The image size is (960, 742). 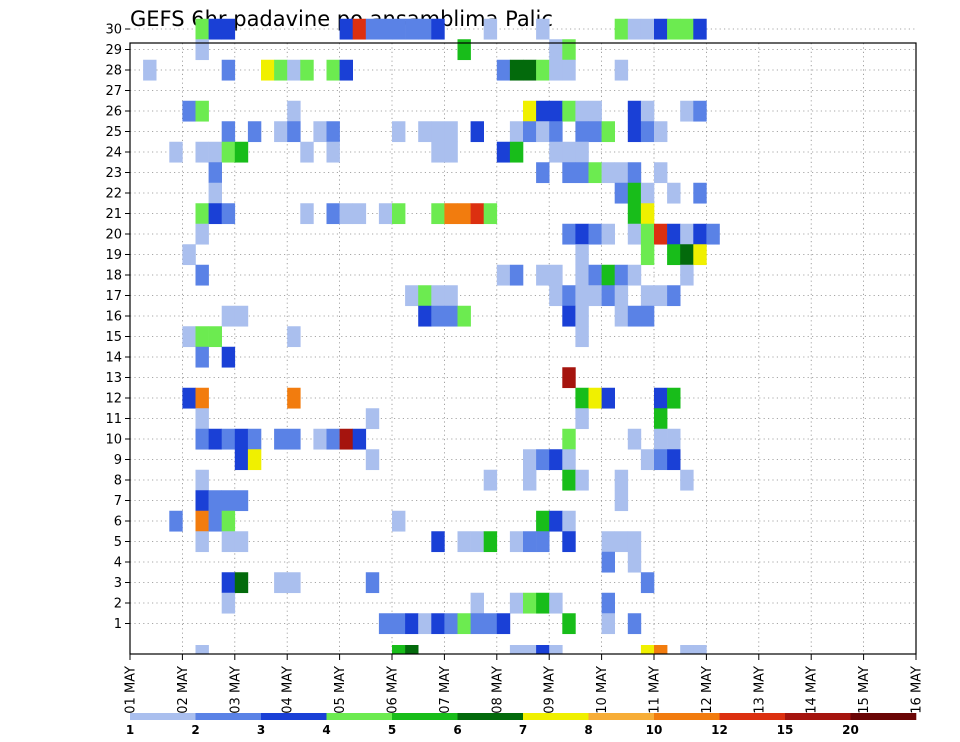 What do you see at coordinates (113, 112) in the screenshot?
I see `y-tick-label: 26` at bounding box center [113, 112].